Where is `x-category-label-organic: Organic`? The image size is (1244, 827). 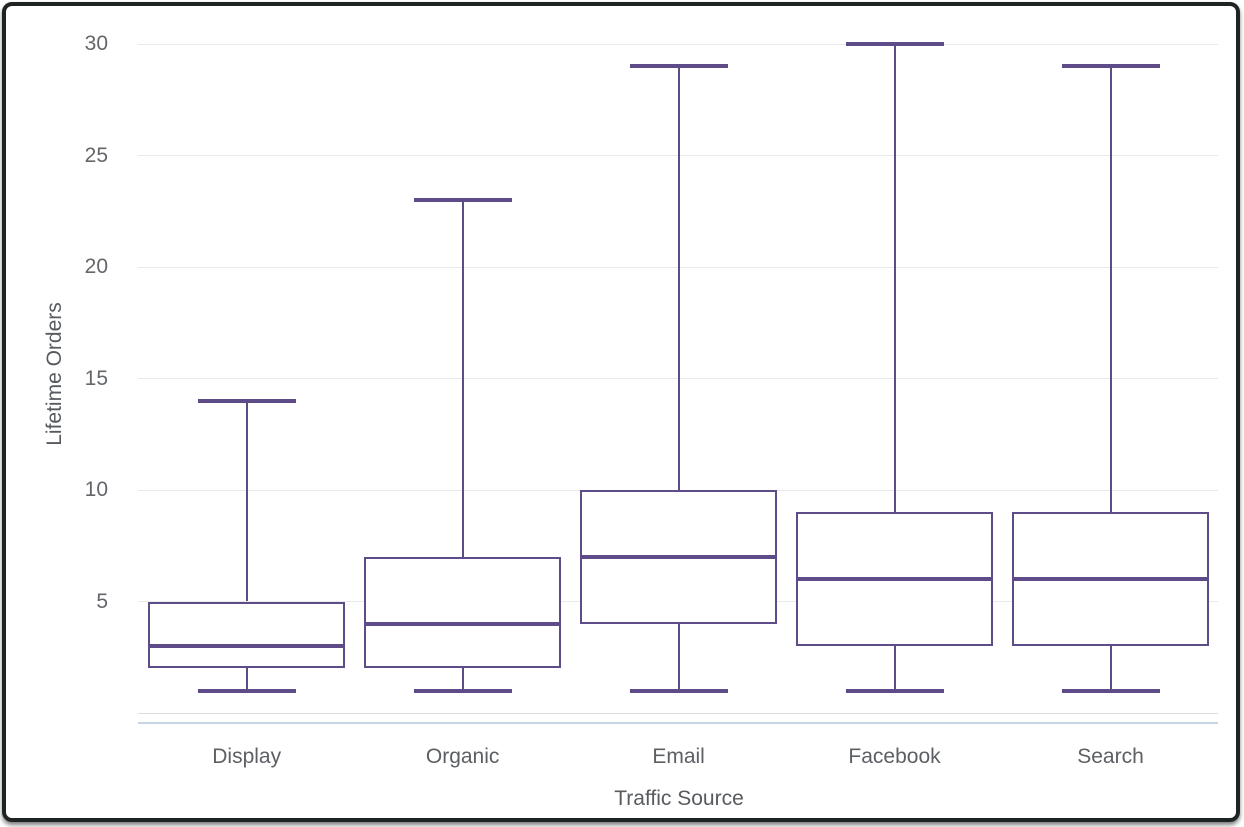 x-category-label-organic: Organic is located at coordinates (462, 756).